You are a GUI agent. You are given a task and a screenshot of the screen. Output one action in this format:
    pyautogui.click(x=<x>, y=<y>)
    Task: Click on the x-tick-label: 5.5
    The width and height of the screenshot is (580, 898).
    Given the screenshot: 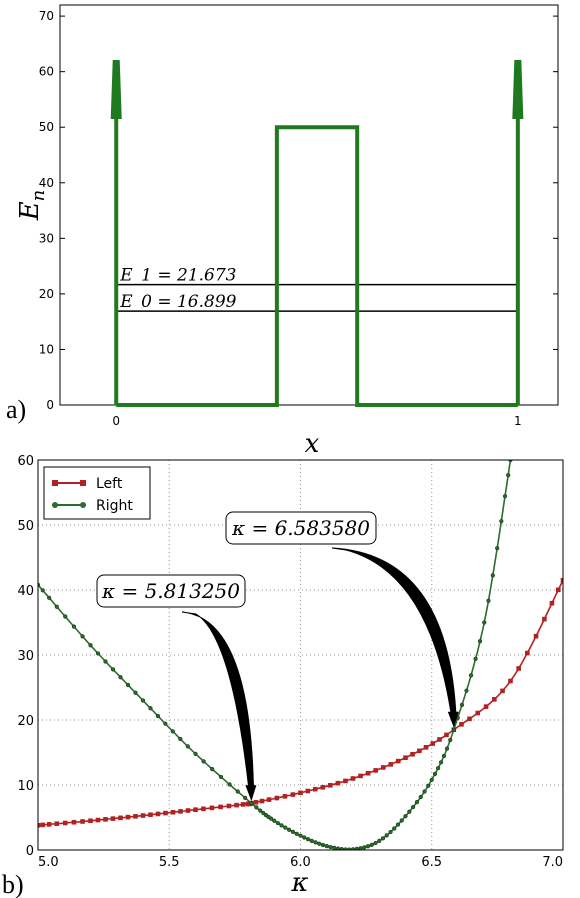 What is the action you would take?
    pyautogui.click(x=169, y=862)
    